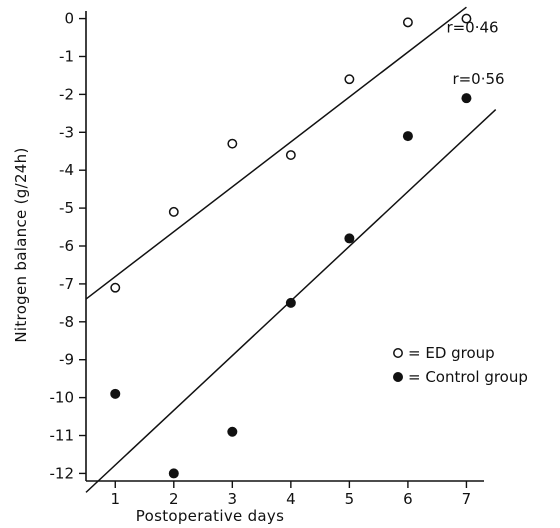 The image size is (560, 528). Describe the element at coordinates (472, 28) in the screenshot. I see `correlation-annotation: r=0·46` at that location.